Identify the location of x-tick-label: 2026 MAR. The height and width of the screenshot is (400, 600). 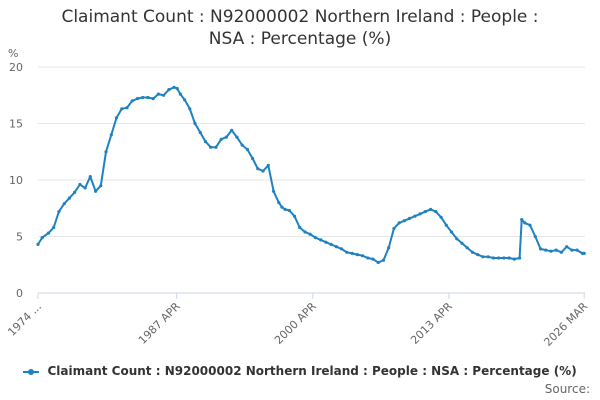
(565, 324).